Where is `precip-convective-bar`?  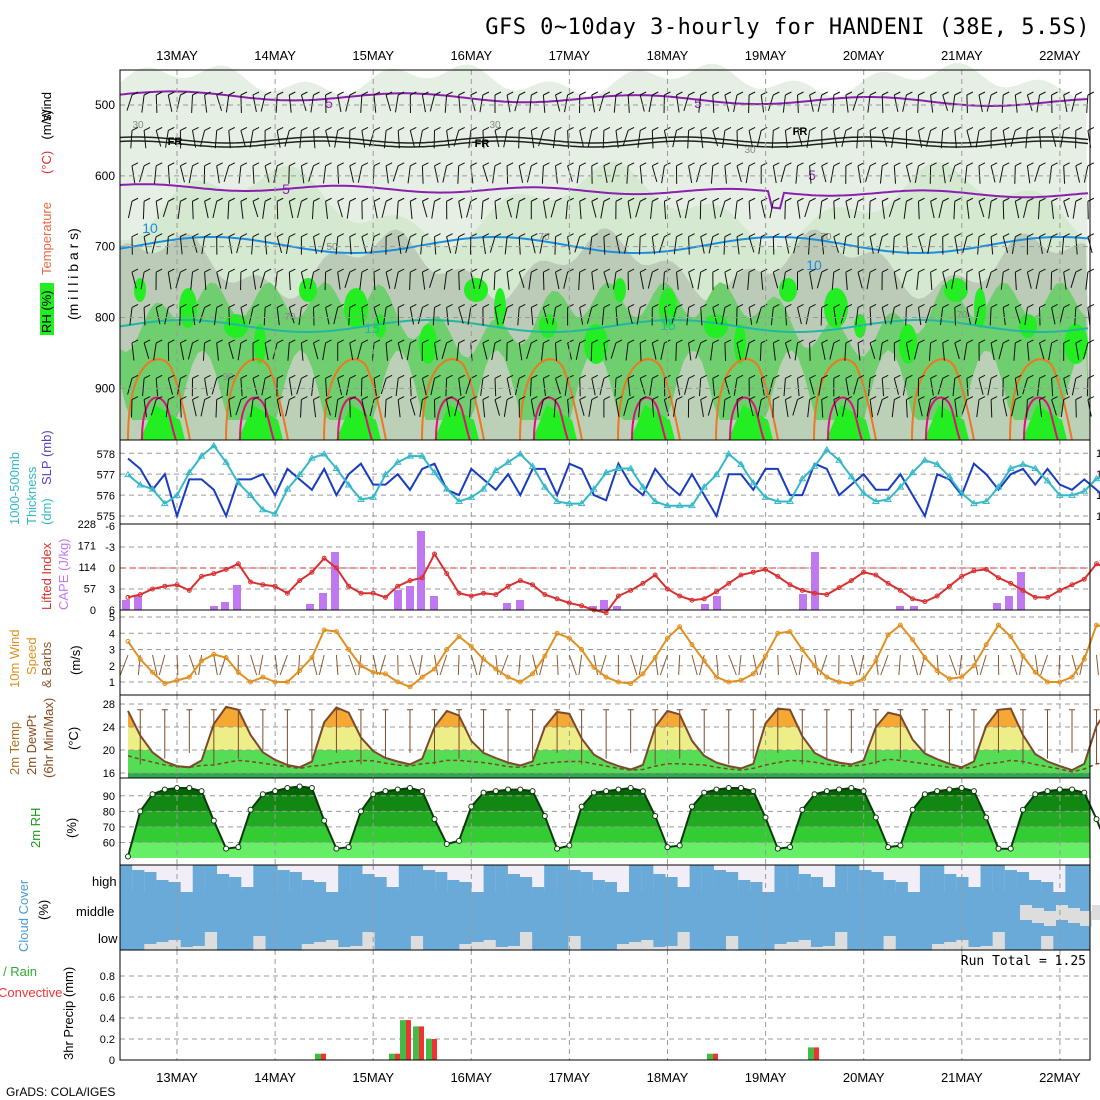 precip-convective-bar is located at coordinates (323, 1056).